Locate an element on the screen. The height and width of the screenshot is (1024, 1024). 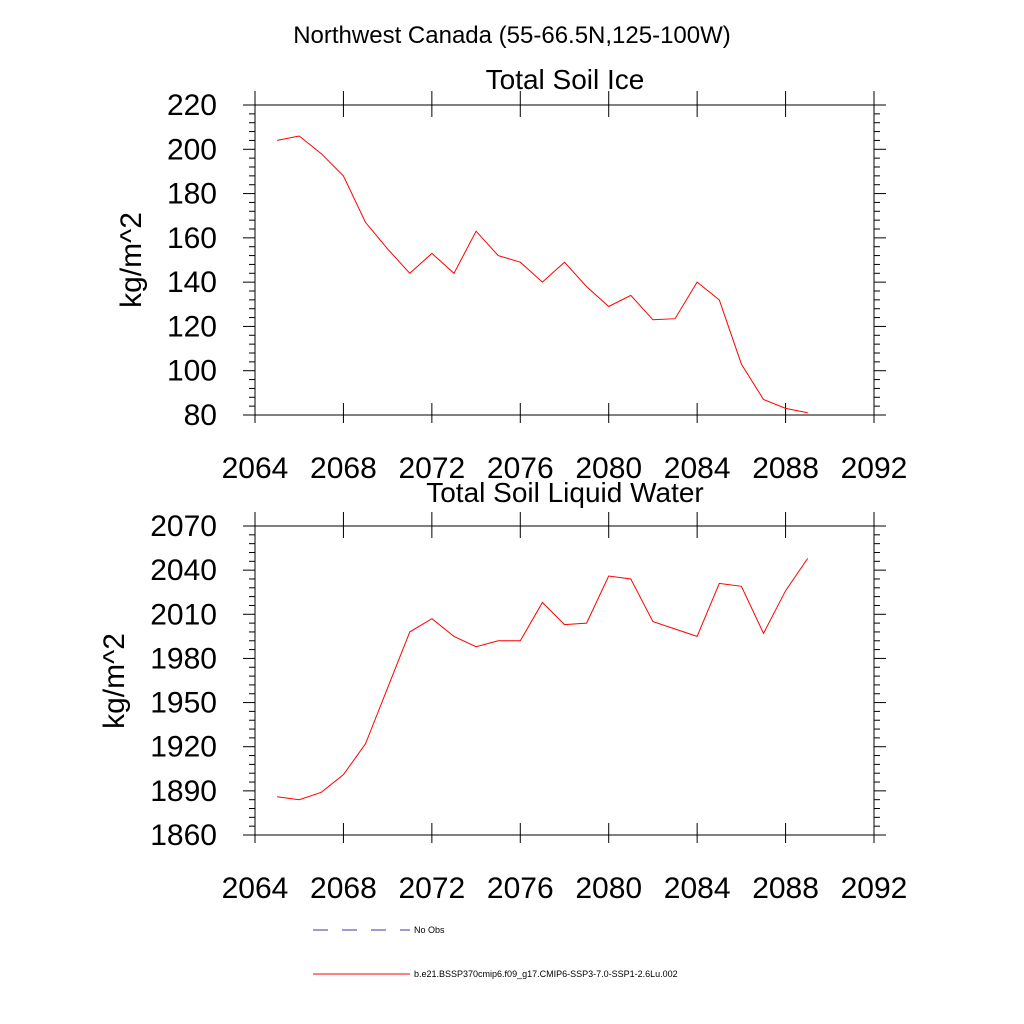
y-tick-label: 180 is located at coordinates (192, 194).